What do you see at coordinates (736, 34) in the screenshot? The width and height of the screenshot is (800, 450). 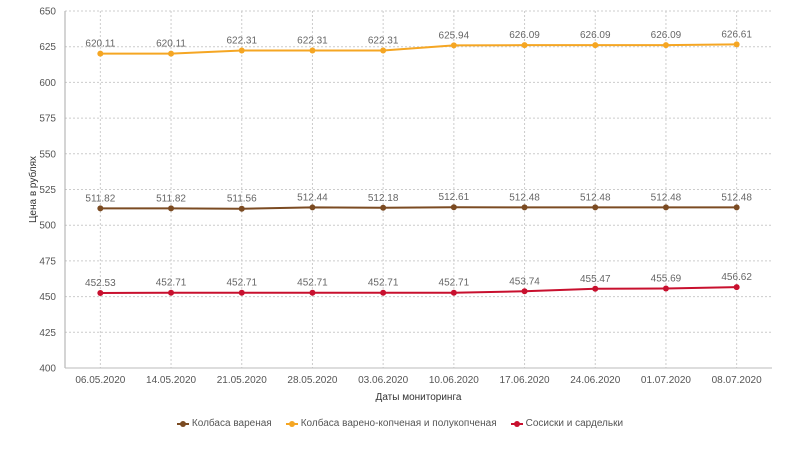 I see `data-label: 626.61` at bounding box center [736, 34].